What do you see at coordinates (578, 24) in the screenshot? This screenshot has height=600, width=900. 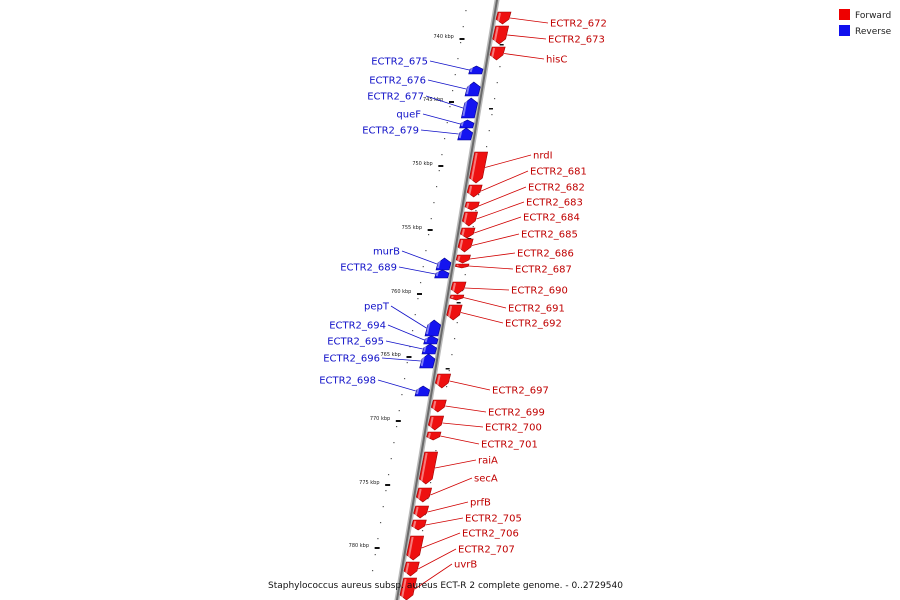 I see `forward-gene-label: ECTR2_672` at bounding box center [578, 24].